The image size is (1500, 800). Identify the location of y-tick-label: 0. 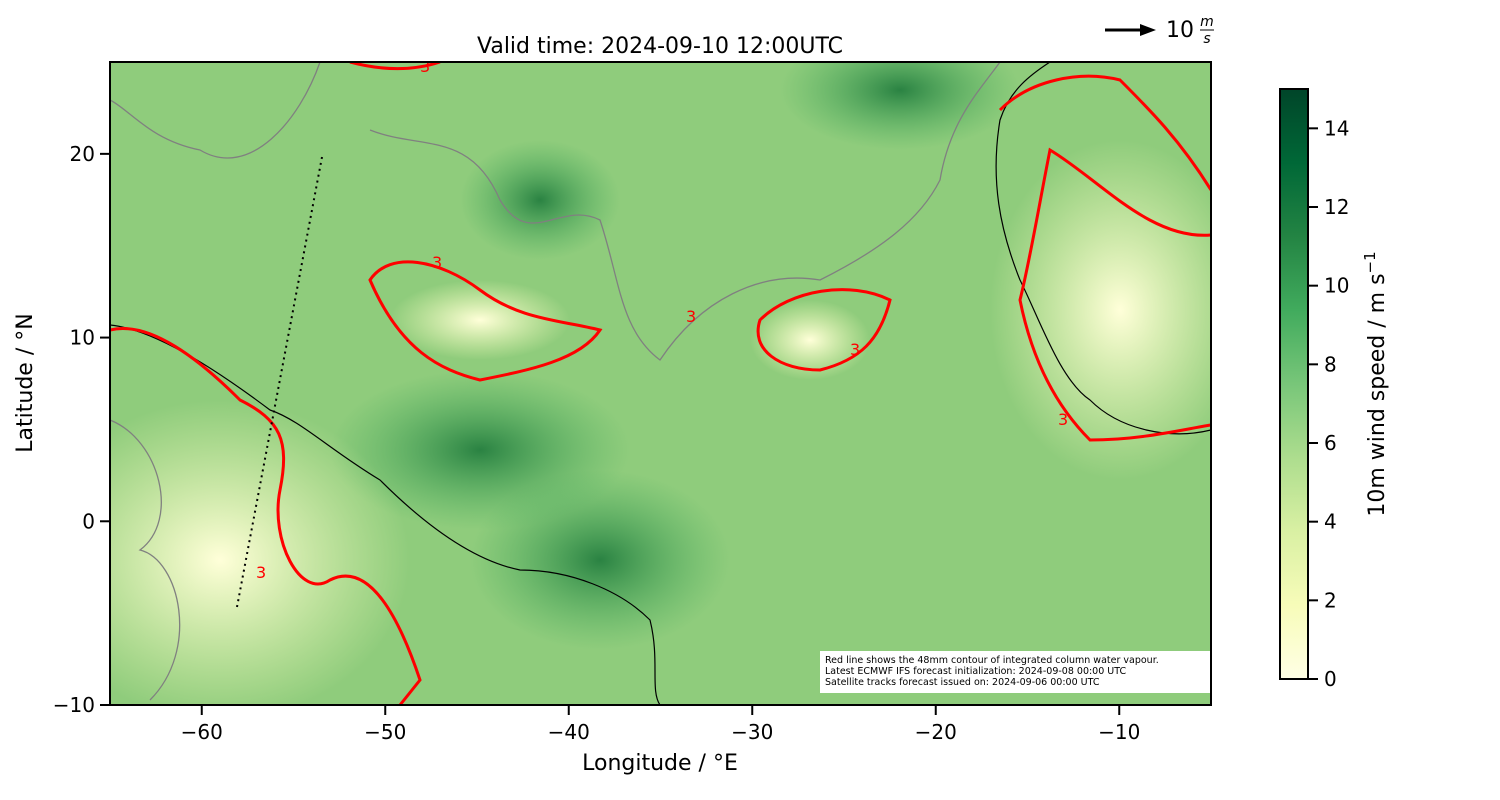
(88, 521).